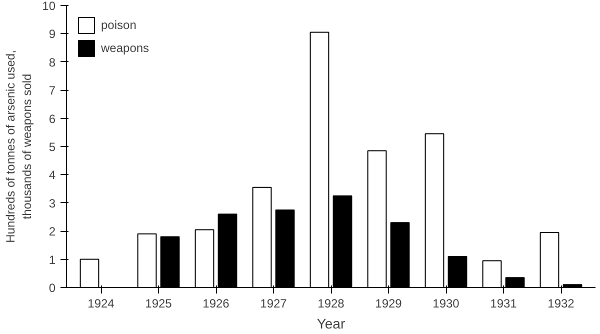 Image resolution: width=600 pixels, height=334 pixels. Describe the element at coordinates (52, 34) in the screenshot. I see `y-tick-label: 9` at that location.